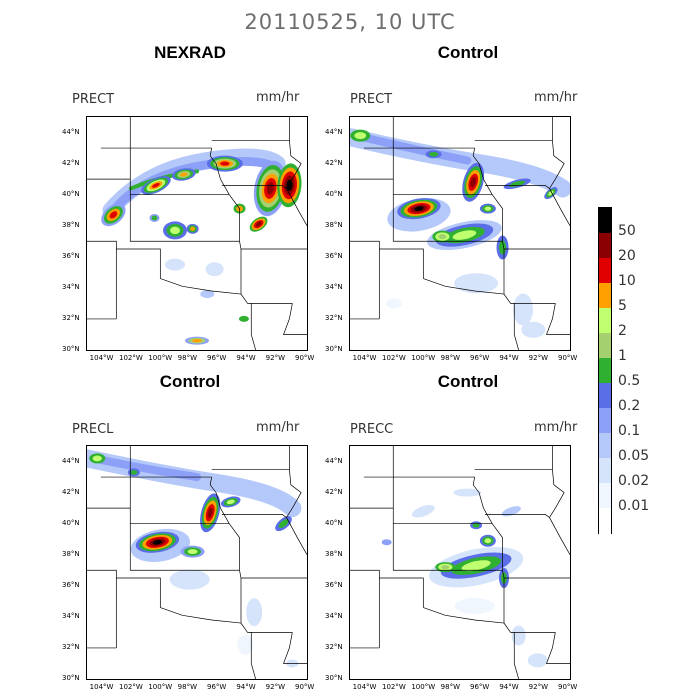  I want to click on colorbar-tick-label: 0.5, so click(629, 381).